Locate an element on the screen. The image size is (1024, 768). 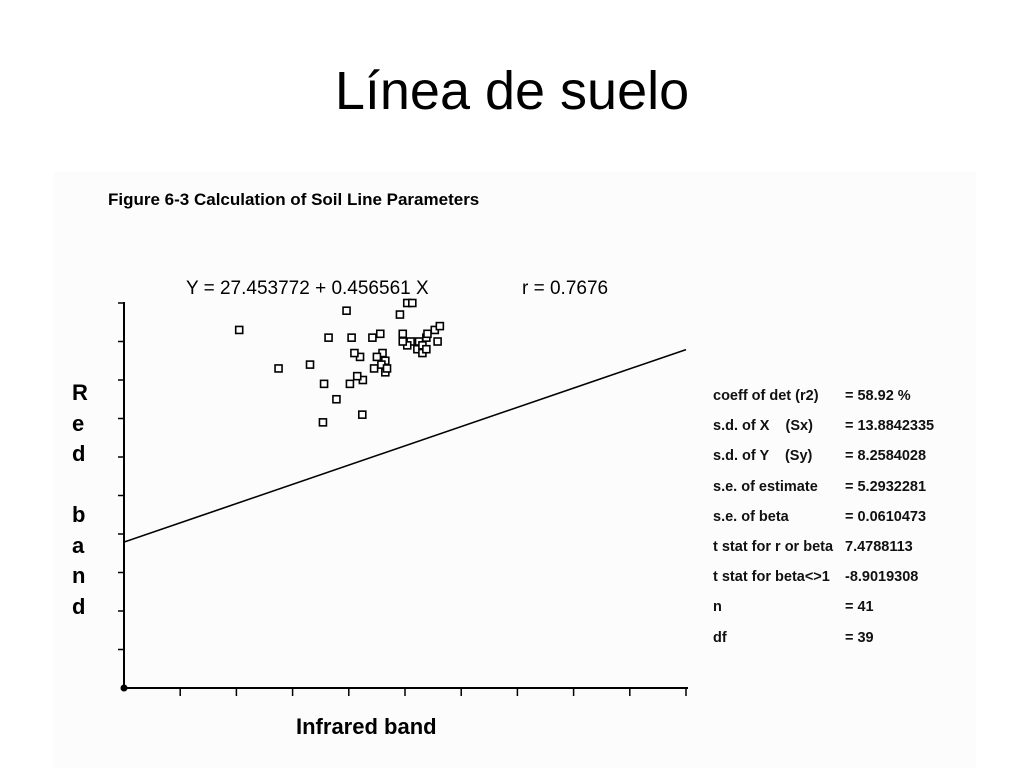
stat-row: s.d. of X (Sx) = 13.8842335 is located at coordinates (823, 433).